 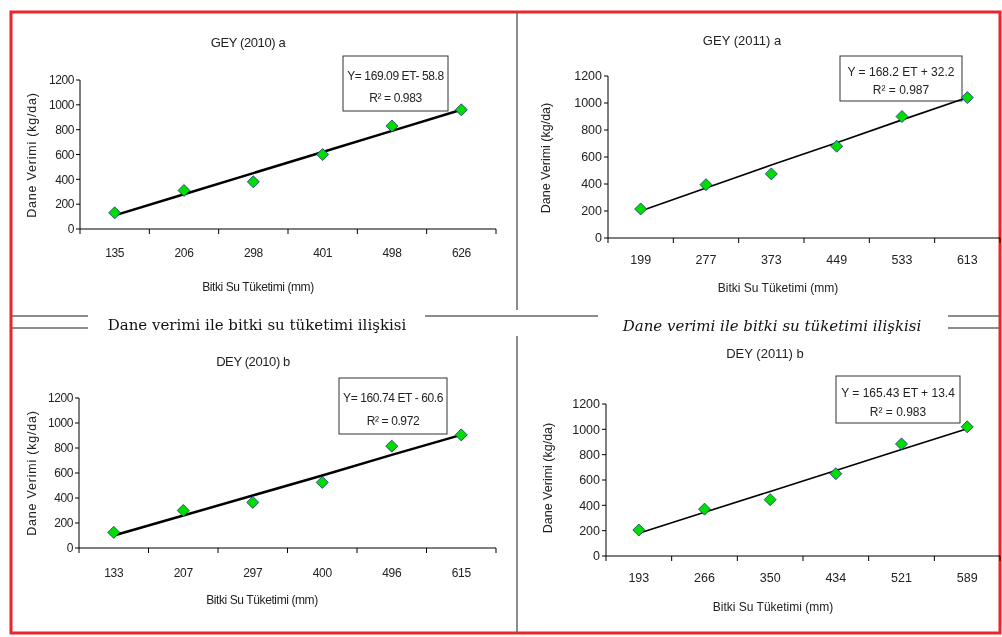 What do you see at coordinates (901, 72) in the screenshot?
I see `annotation: Y = 168.2 ET + 32.2` at bounding box center [901, 72].